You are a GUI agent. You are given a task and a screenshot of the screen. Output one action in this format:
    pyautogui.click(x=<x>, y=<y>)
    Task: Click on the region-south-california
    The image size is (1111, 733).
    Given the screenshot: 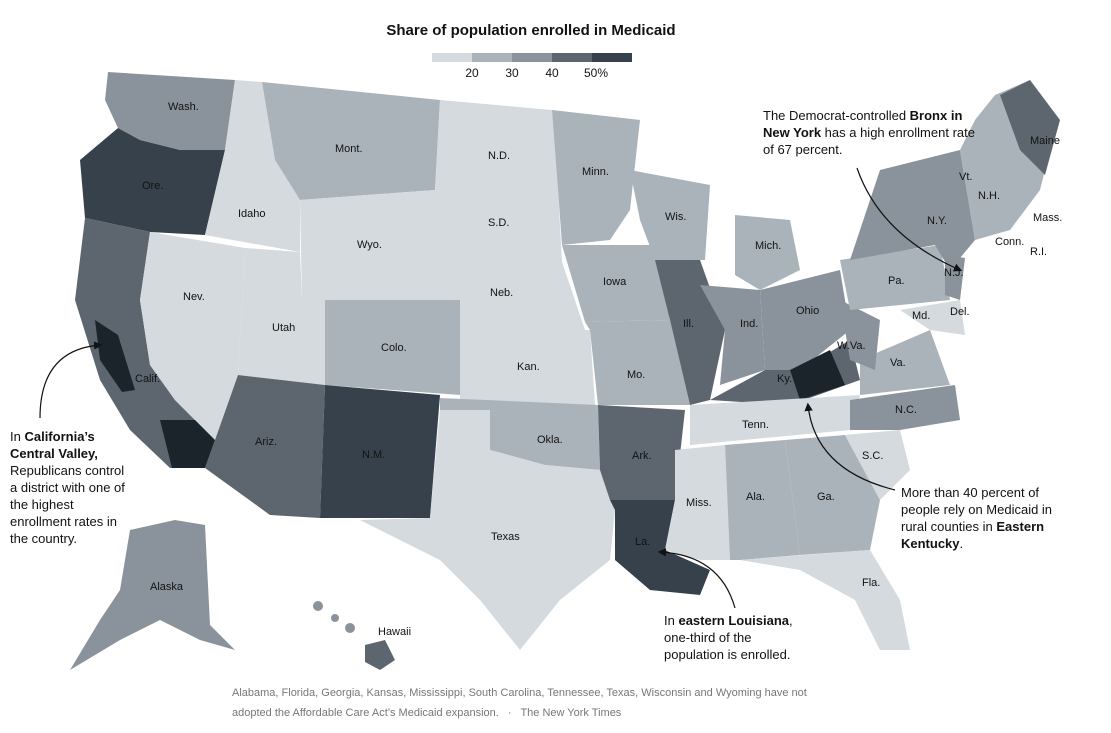 What is the action you would take?
    pyautogui.click(x=187, y=444)
    